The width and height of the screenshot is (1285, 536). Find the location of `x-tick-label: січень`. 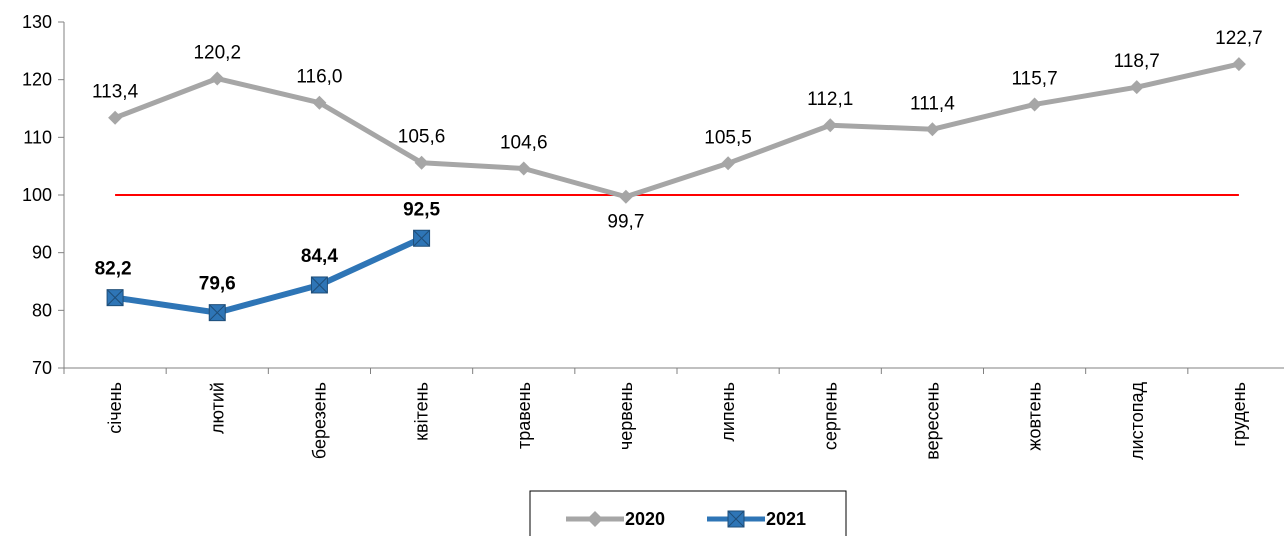

x-tick-label: січень is located at coordinates (115, 408).